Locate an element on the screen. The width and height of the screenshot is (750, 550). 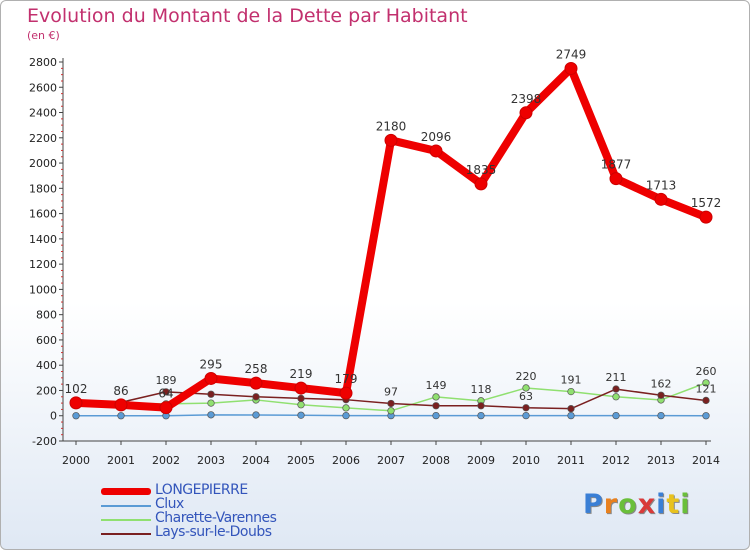
data-label-lays-sur-le-doubs: 211 is located at coordinates (616, 377).